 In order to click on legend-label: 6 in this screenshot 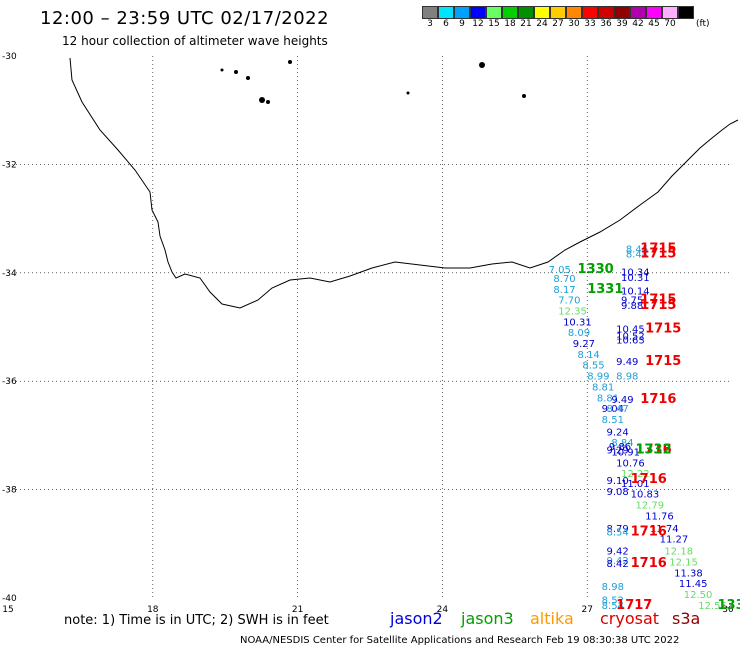, I will do `click(446, 24)`.